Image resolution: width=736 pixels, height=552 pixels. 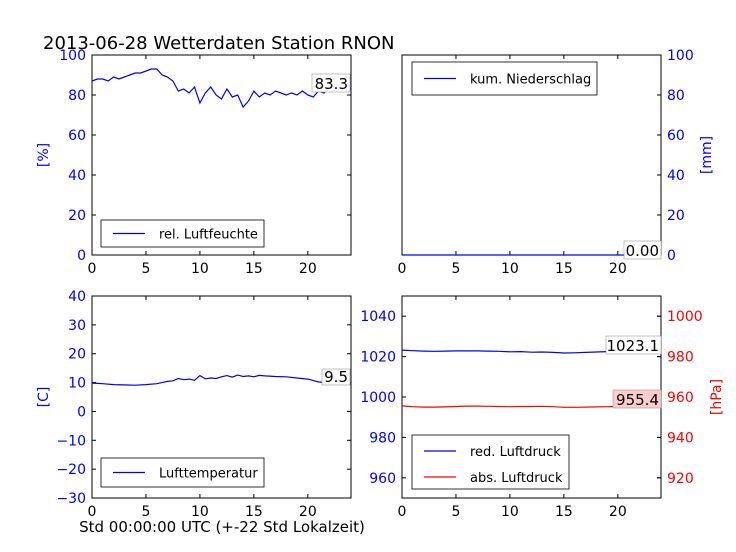 I want to click on value-annotation: 1023.1, so click(x=633, y=346).